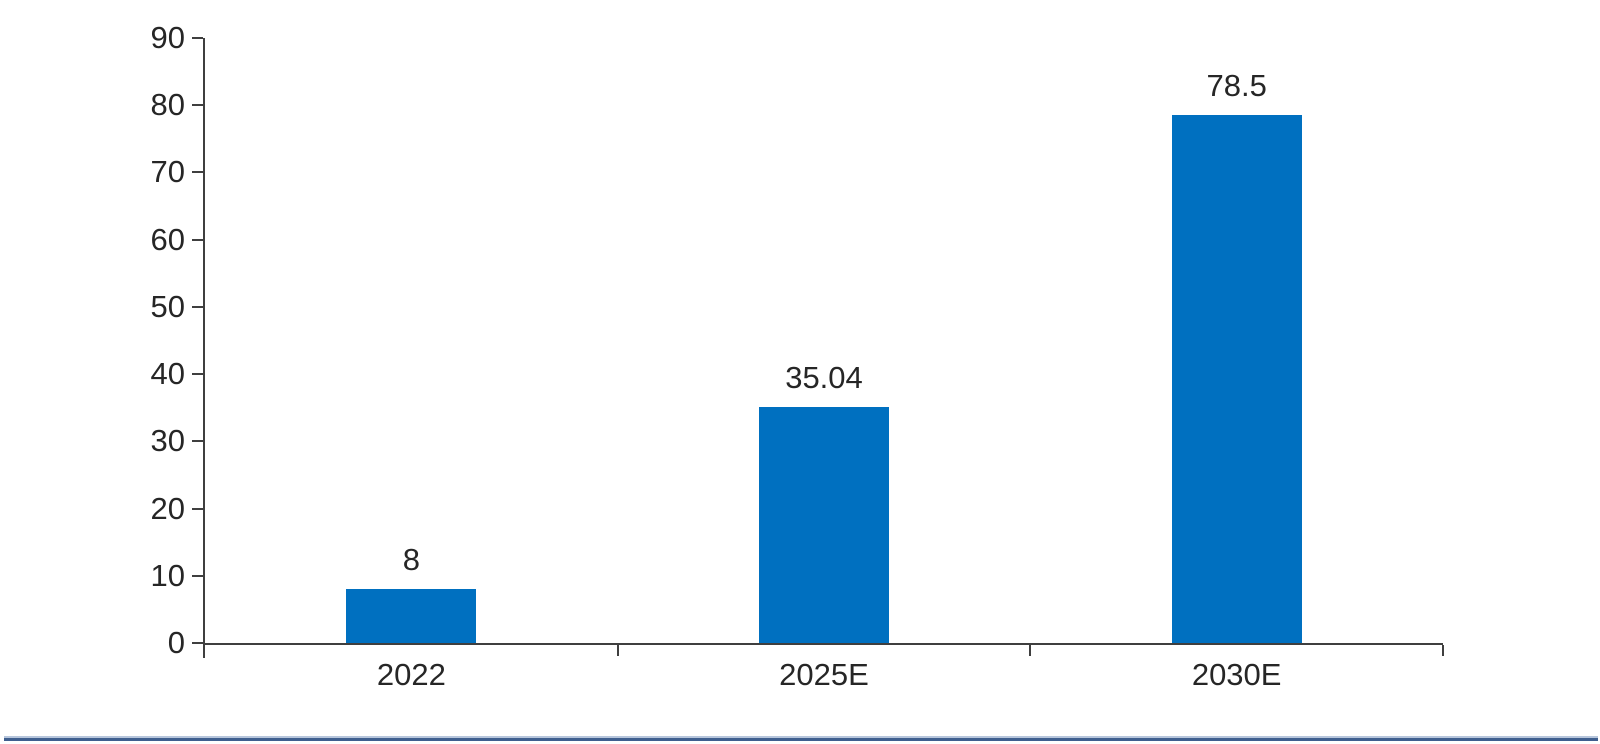  I want to click on y-axis-tick-label: 30, so click(167, 441).